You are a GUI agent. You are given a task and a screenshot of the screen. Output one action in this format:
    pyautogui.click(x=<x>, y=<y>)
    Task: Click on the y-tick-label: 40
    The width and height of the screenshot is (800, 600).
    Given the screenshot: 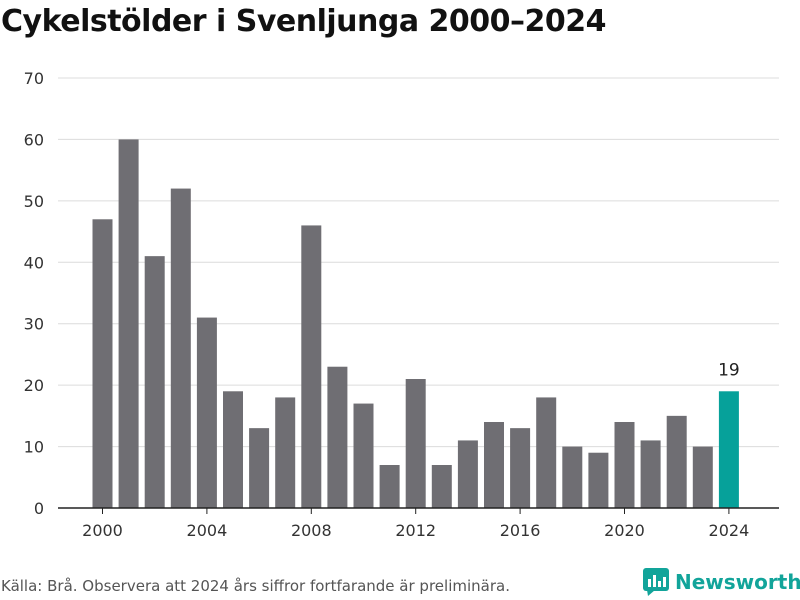 What is the action you would take?
    pyautogui.click(x=34, y=262)
    